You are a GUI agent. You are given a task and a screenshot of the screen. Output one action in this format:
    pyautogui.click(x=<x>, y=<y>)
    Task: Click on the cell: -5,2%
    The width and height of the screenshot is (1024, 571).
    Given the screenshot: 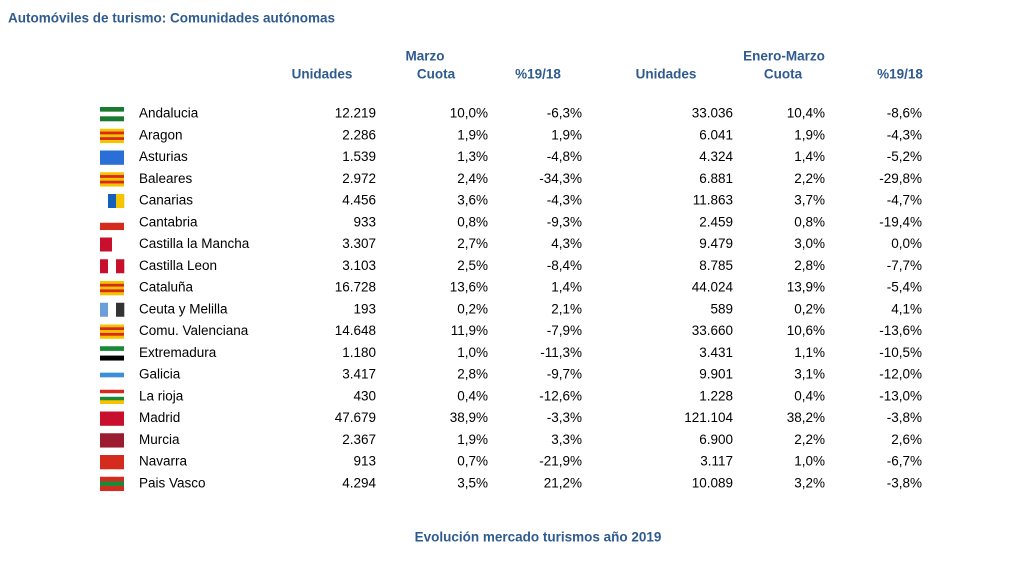 What is the action you would take?
    pyautogui.click(x=904, y=156)
    